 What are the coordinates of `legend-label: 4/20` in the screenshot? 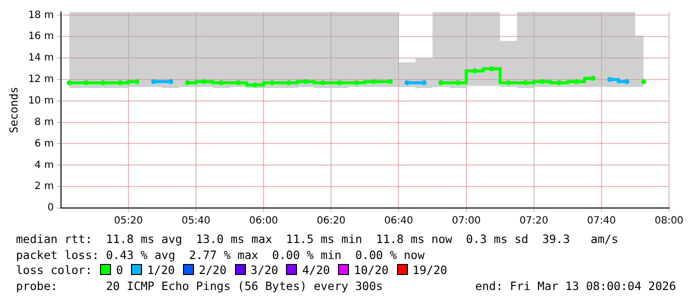 It's located at (316, 270).